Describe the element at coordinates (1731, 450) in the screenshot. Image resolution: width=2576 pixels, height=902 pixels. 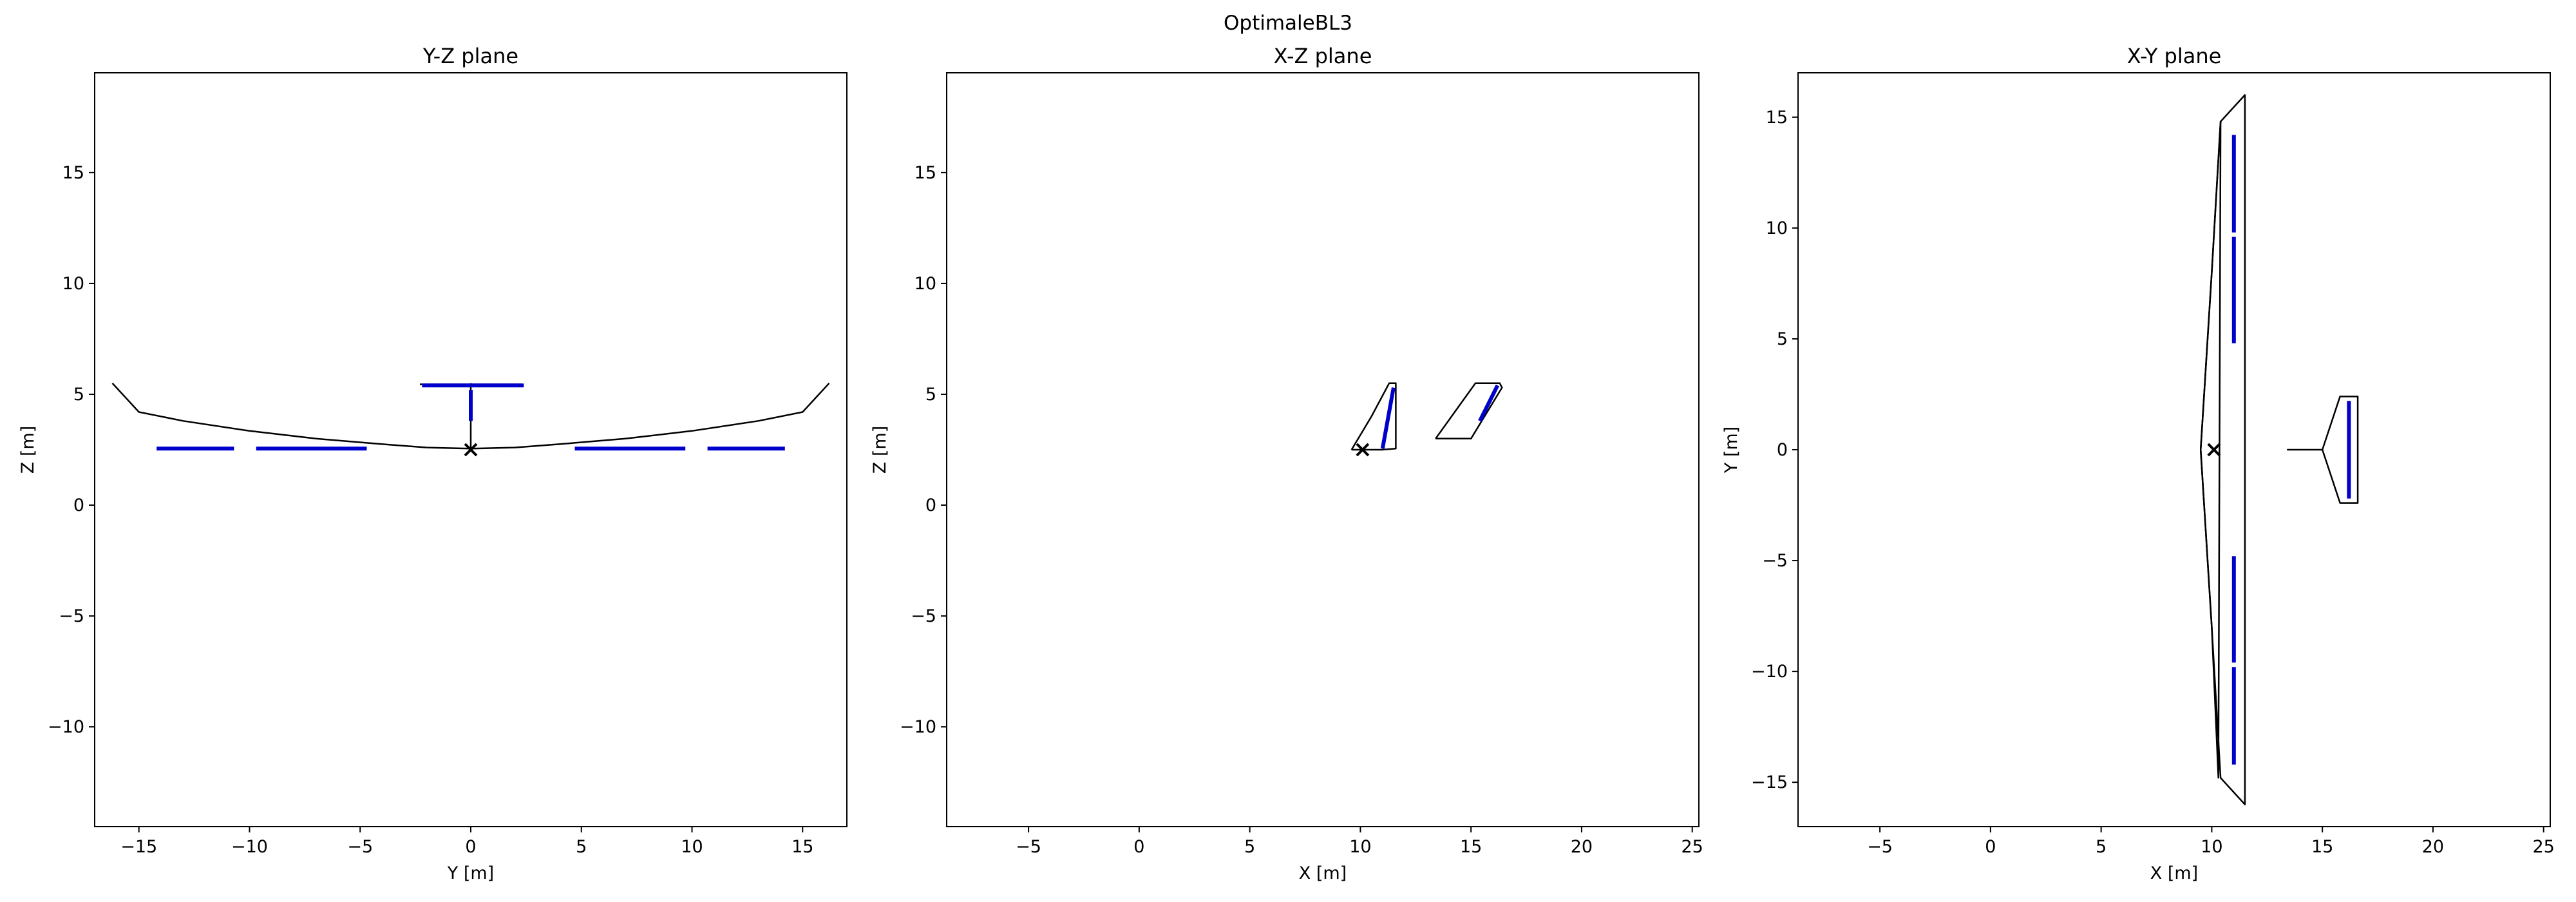
I see `xy-y-axis-label: Y [m]` at that location.